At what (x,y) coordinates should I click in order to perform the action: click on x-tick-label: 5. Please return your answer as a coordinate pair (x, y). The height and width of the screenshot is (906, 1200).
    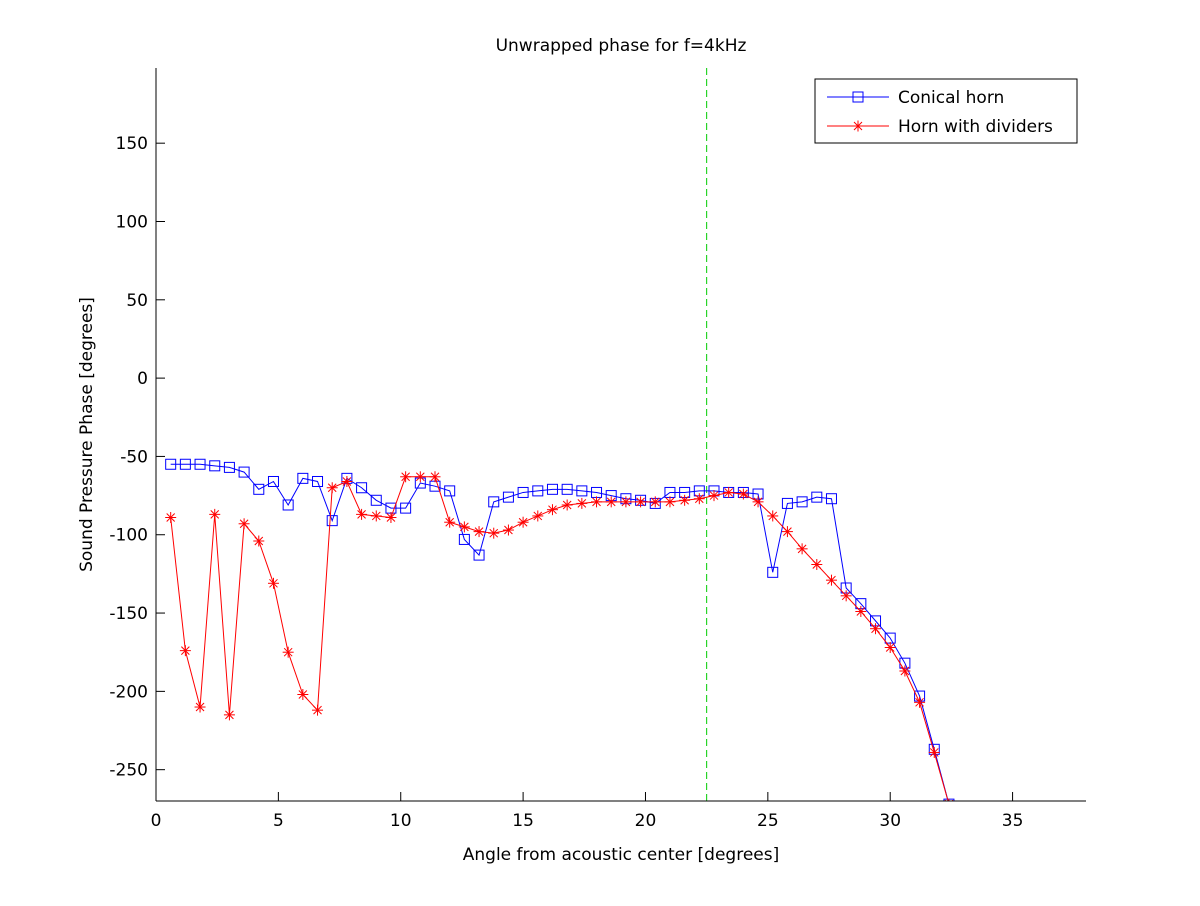
    Looking at the image, I should click on (278, 821).